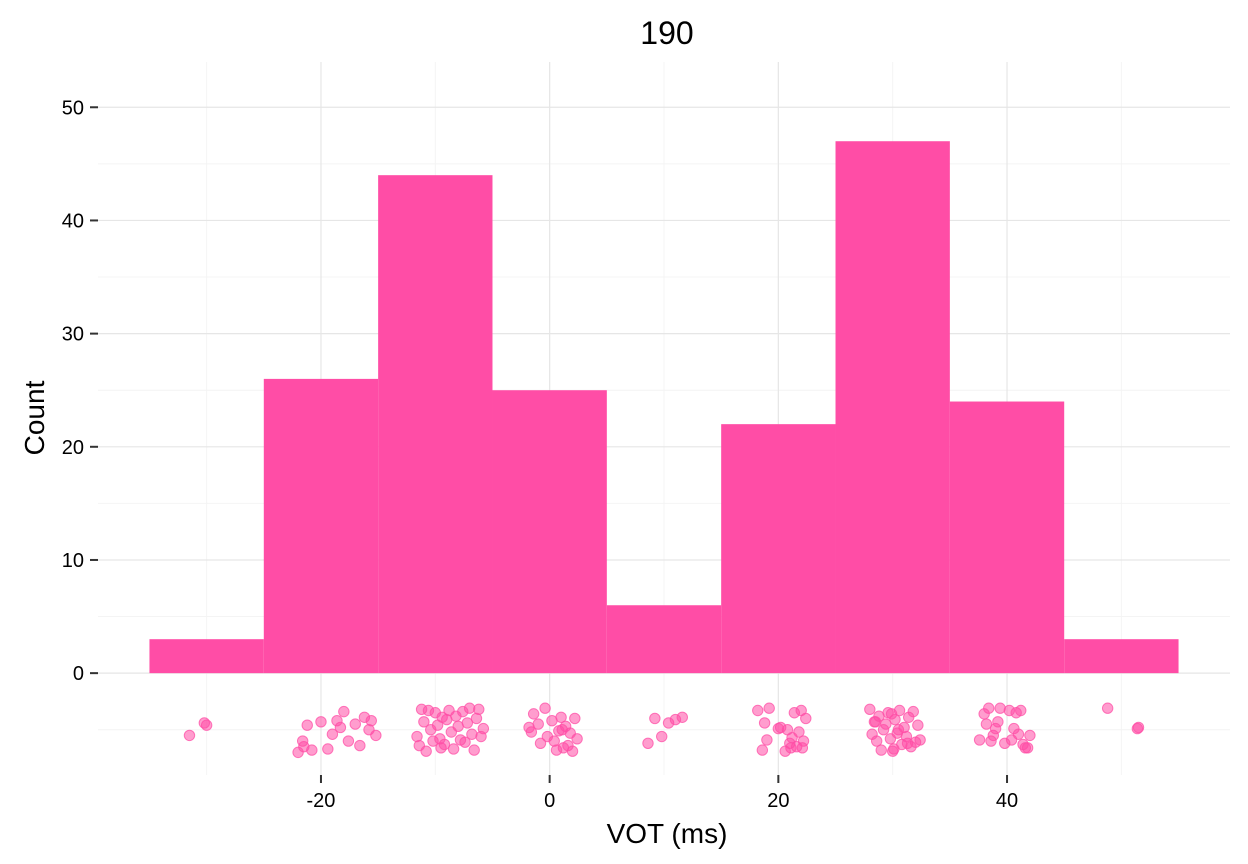 The height and width of the screenshot is (864, 1248). I want to click on chart-title: 190, so click(666, 33).